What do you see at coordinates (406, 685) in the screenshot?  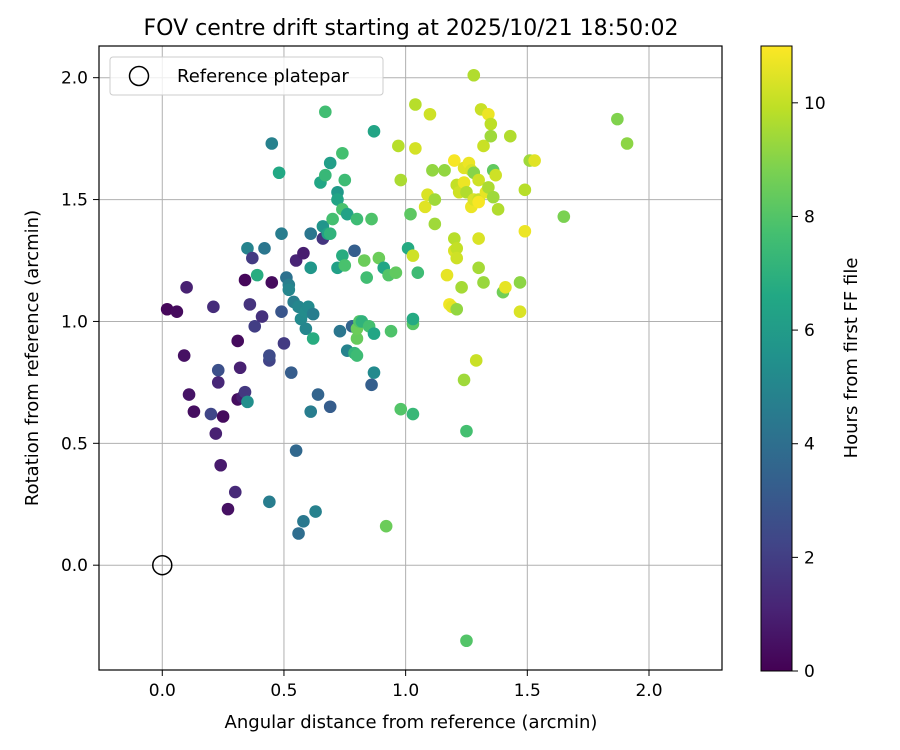 I see `x-axis-ticks: 0.0 0.5 1.0 1.5 2.0` at bounding box center [406, 685].